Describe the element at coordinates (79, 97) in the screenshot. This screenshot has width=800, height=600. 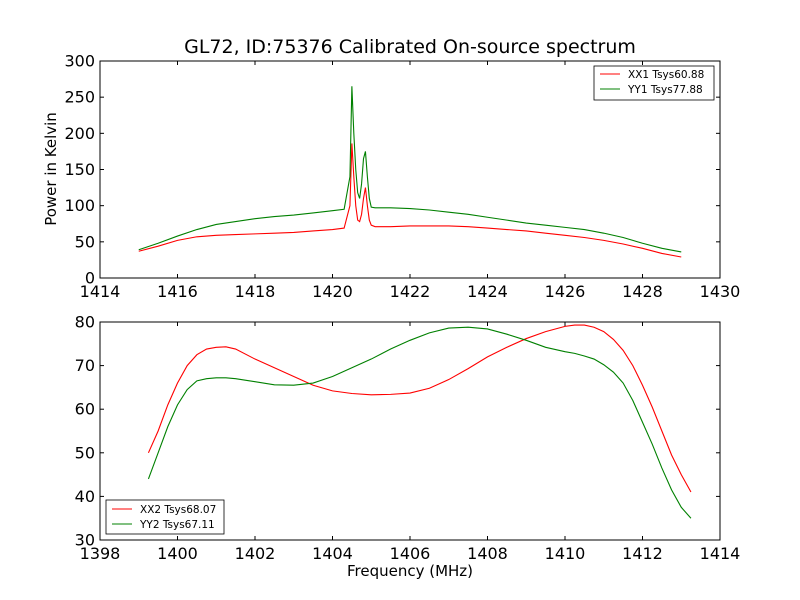
I see `top-y-tick-label: 250` at that location.